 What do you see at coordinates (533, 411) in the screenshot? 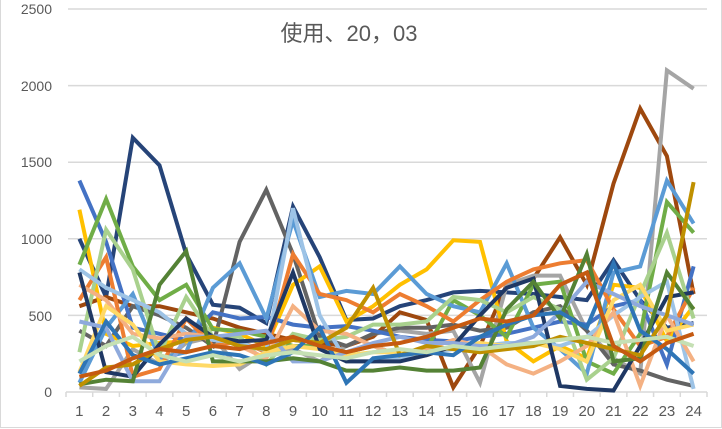
I see `x-tick-label: 18` at bounding box center [533, 411].